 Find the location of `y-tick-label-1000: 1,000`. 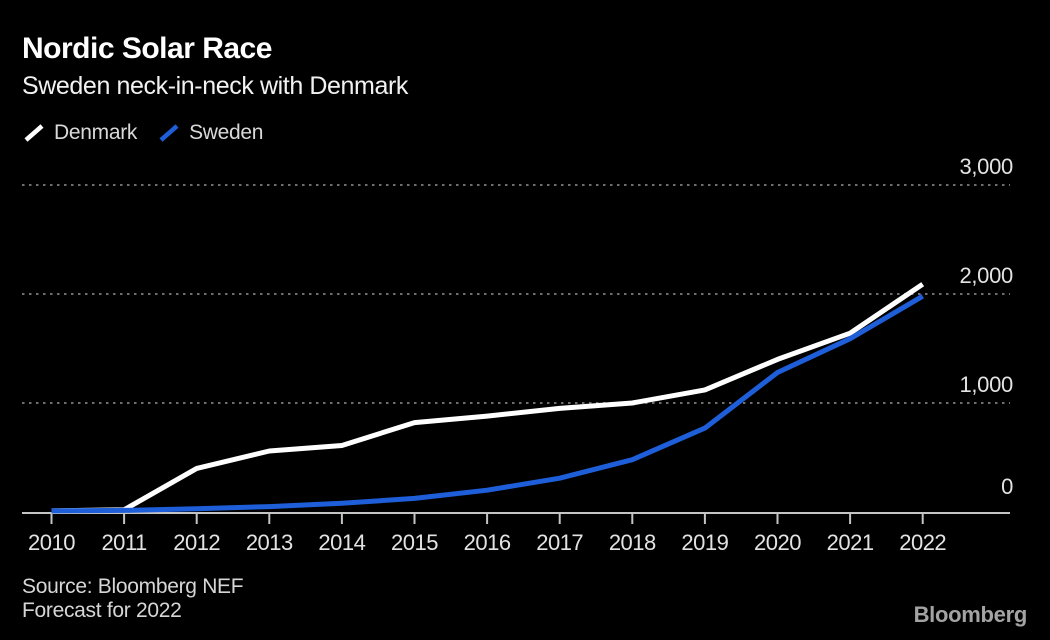

y-tick-label-1000: 1,000 is located at coordinates (986, 384).